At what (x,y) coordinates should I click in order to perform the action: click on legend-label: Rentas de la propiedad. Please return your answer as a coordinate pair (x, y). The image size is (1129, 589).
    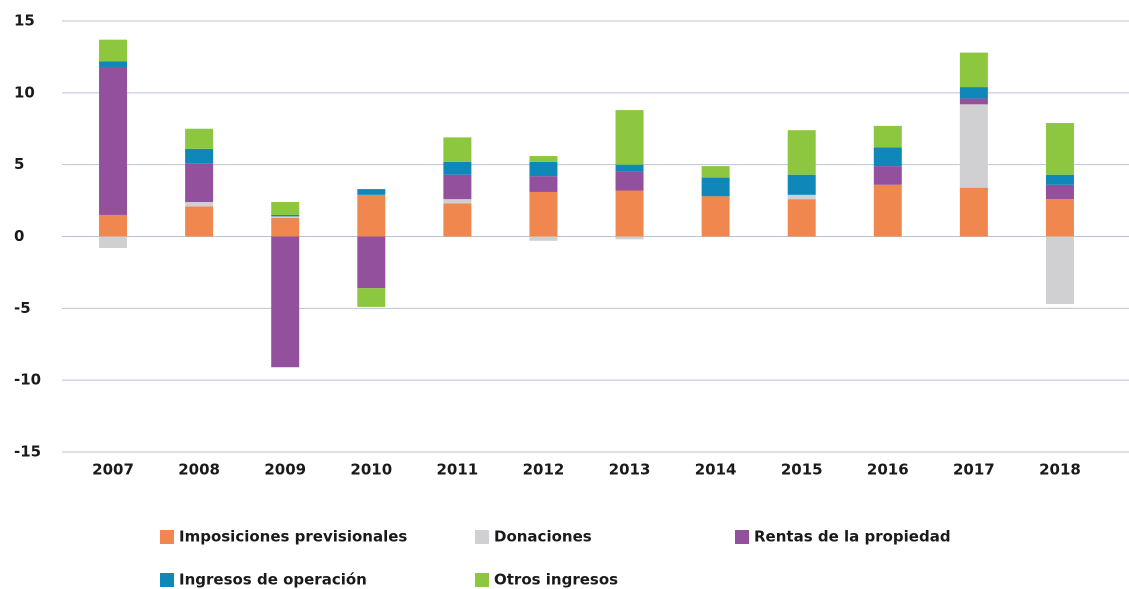
    Looking at the image, I should click on (852, 537).